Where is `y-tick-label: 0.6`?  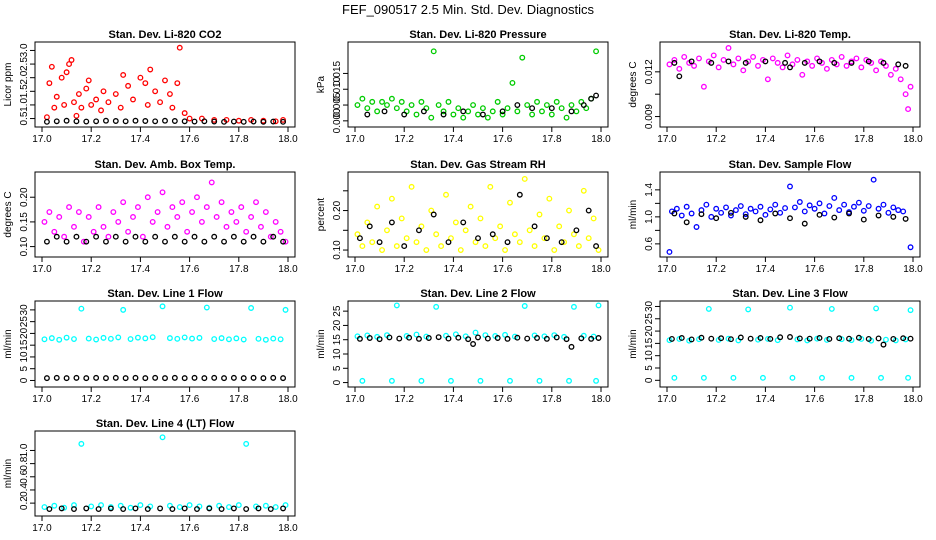
y-tick-label: 0.6 is located at coordinates (24, 476).